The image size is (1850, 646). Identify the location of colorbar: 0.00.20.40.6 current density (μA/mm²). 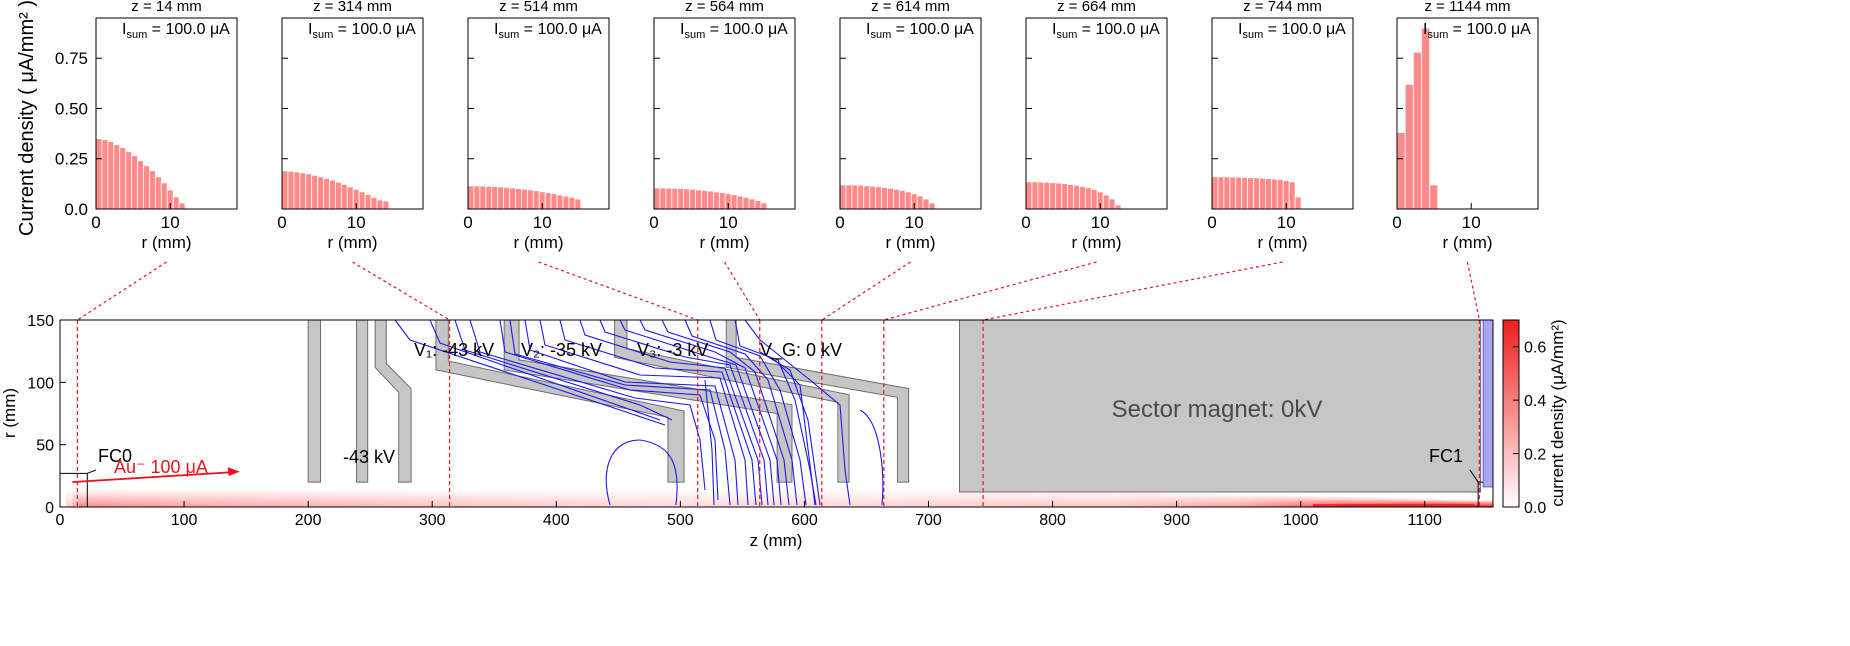
(1534, 418).